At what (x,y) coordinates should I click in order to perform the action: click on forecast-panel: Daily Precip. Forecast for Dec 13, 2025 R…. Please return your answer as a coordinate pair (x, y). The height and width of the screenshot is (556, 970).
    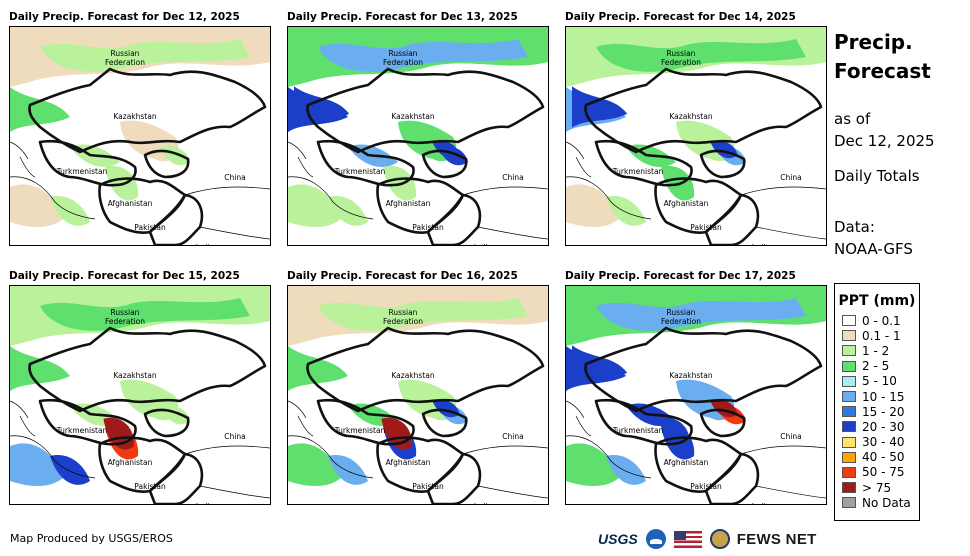
    Looking at the image, I should click on (418, 129).